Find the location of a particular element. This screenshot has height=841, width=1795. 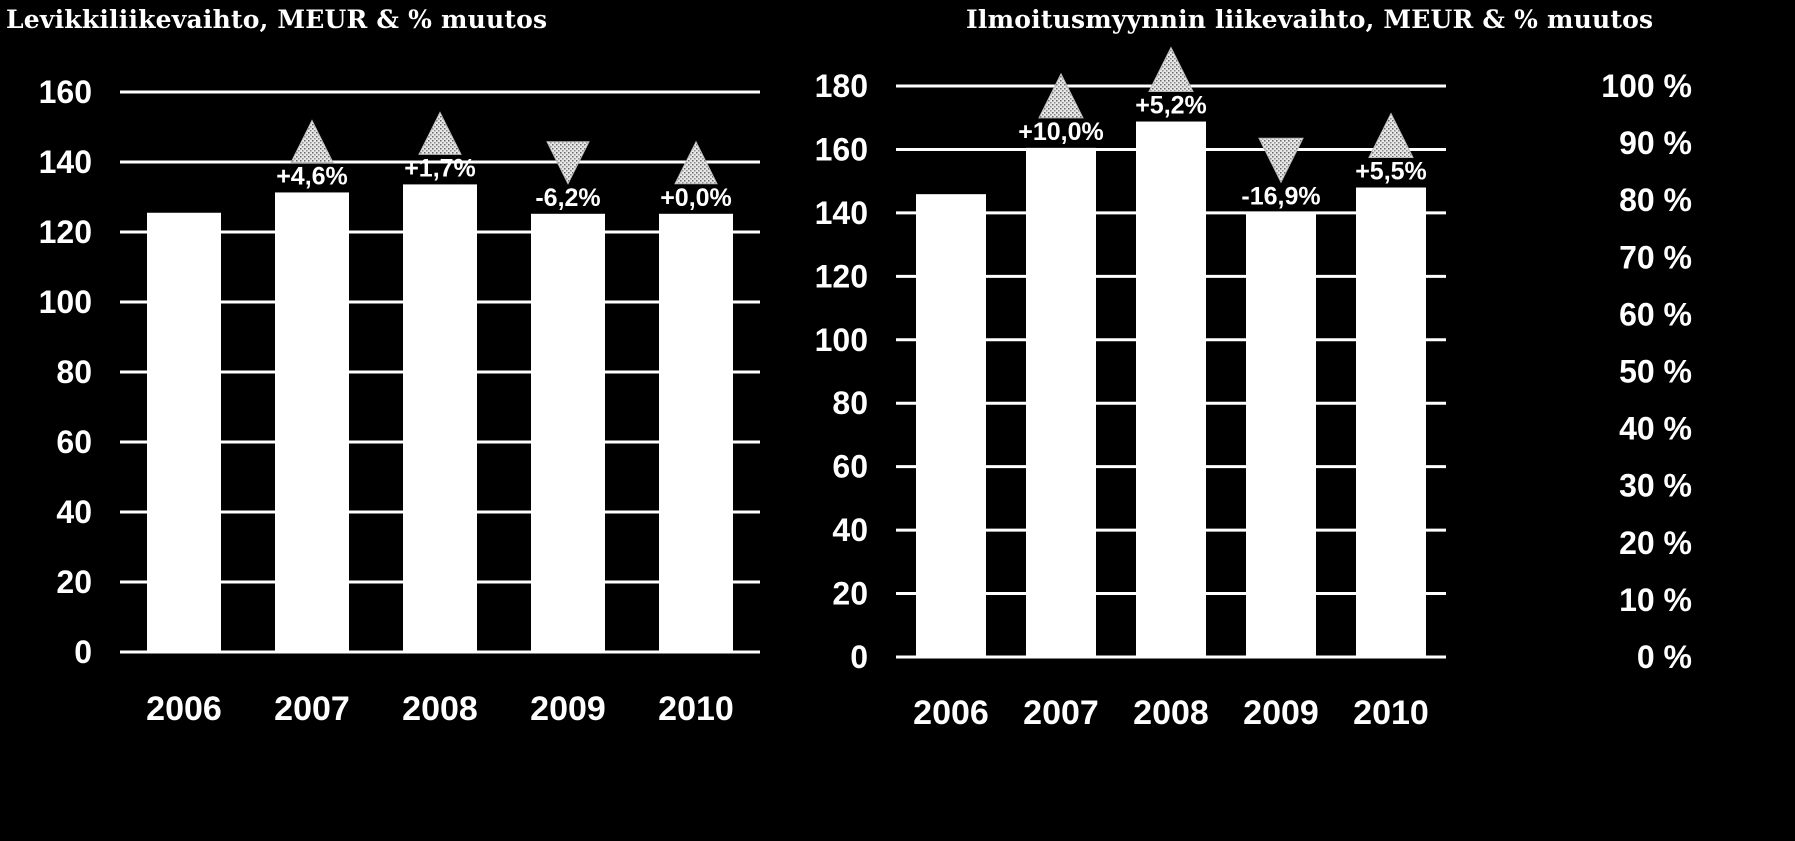

y2-tick-label: 100 % is located at coordinates (1646, 86).